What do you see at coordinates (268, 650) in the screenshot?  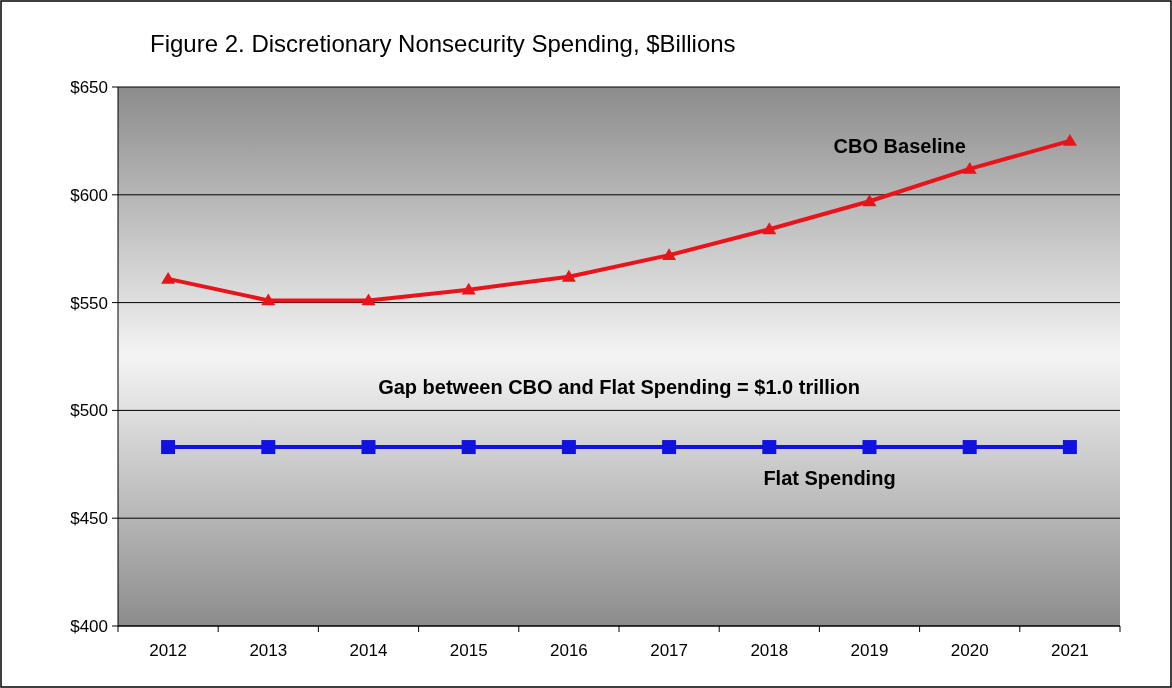 I see `x-tick-label: 2013` at bounding box center [268, 650].